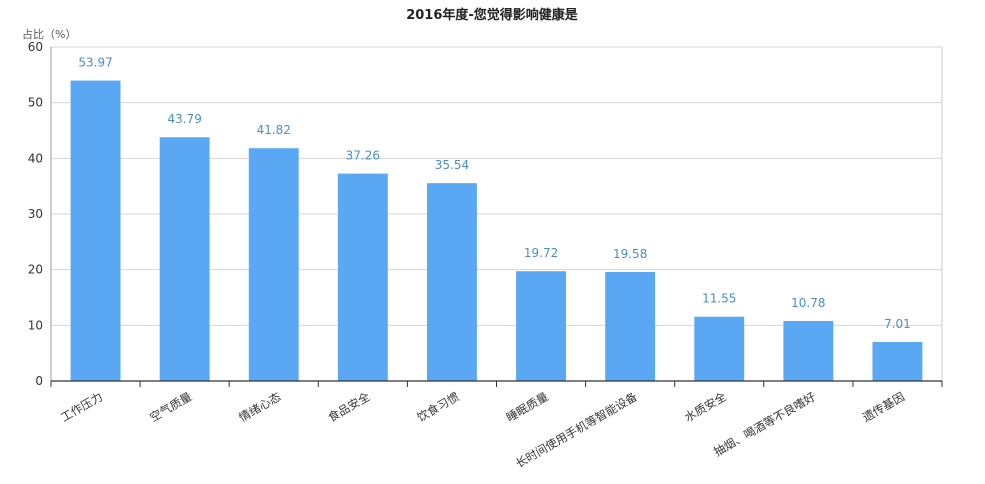 Image resolution: width=985 pixels, height=484 pixels. I want to click on x-tick-label: 空气质量, so click(170, 406).